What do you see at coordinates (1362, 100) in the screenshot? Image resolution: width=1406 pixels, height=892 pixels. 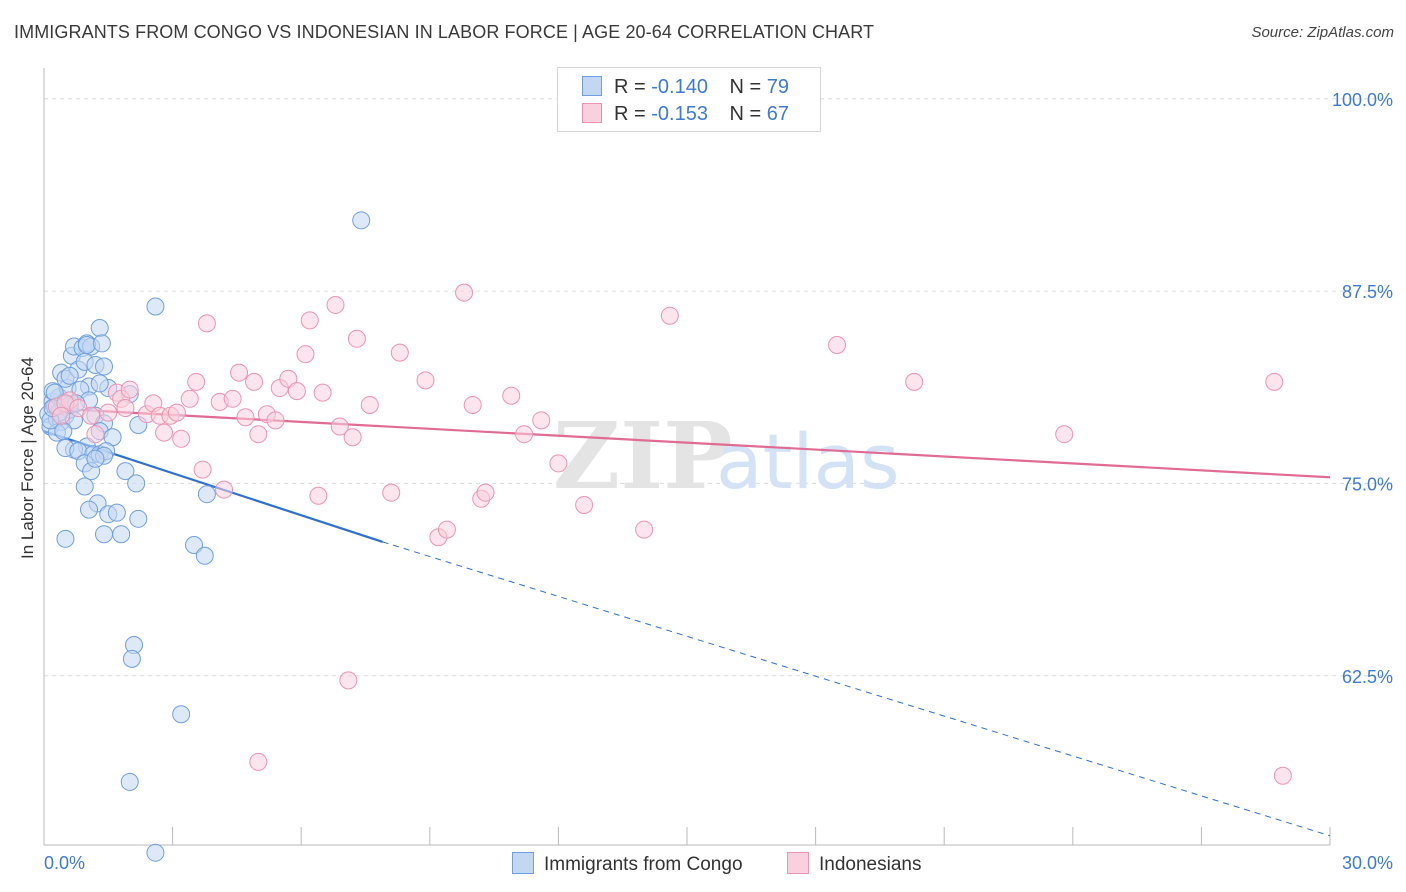 I see `y-tick-label: 100.0%` at bounding box center [1362, 100].